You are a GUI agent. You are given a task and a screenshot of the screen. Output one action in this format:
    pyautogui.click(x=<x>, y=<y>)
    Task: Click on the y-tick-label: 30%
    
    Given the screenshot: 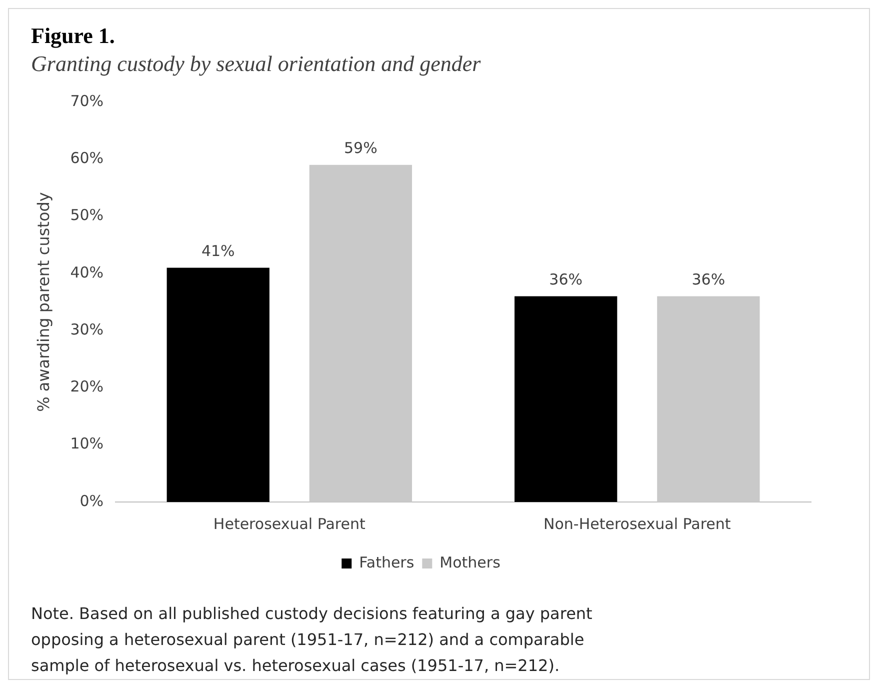 What is the action you would take?
    pyautogui.click(x=87, y=329)
    